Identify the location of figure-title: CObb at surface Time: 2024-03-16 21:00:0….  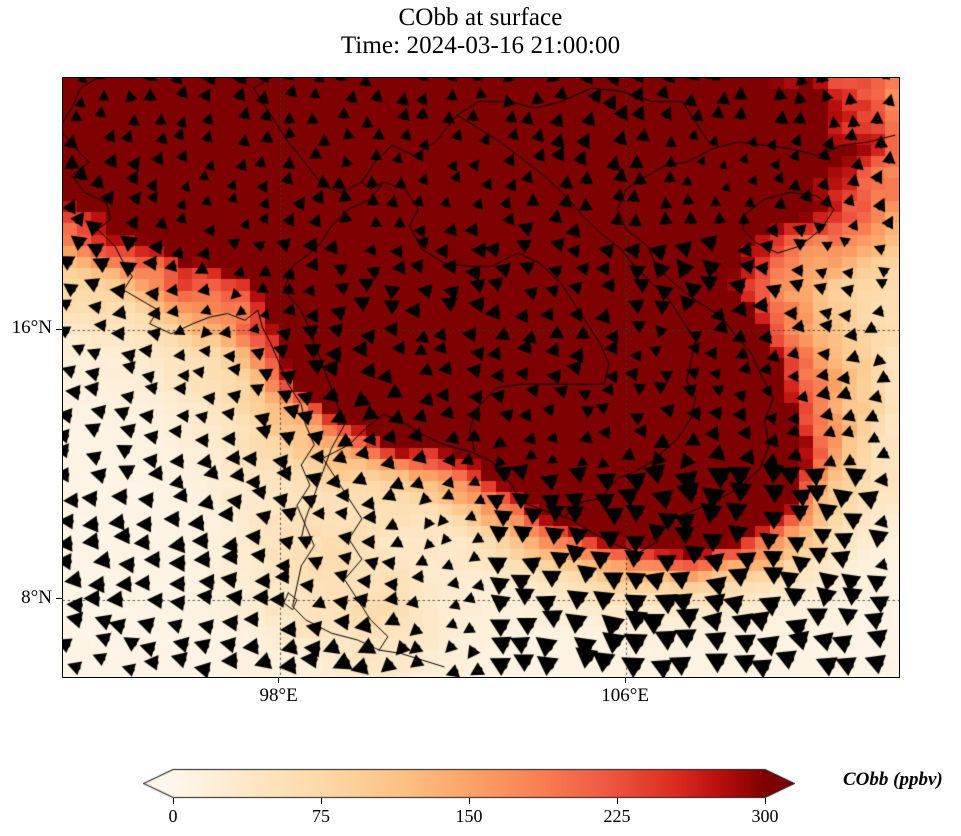
(480, 32).